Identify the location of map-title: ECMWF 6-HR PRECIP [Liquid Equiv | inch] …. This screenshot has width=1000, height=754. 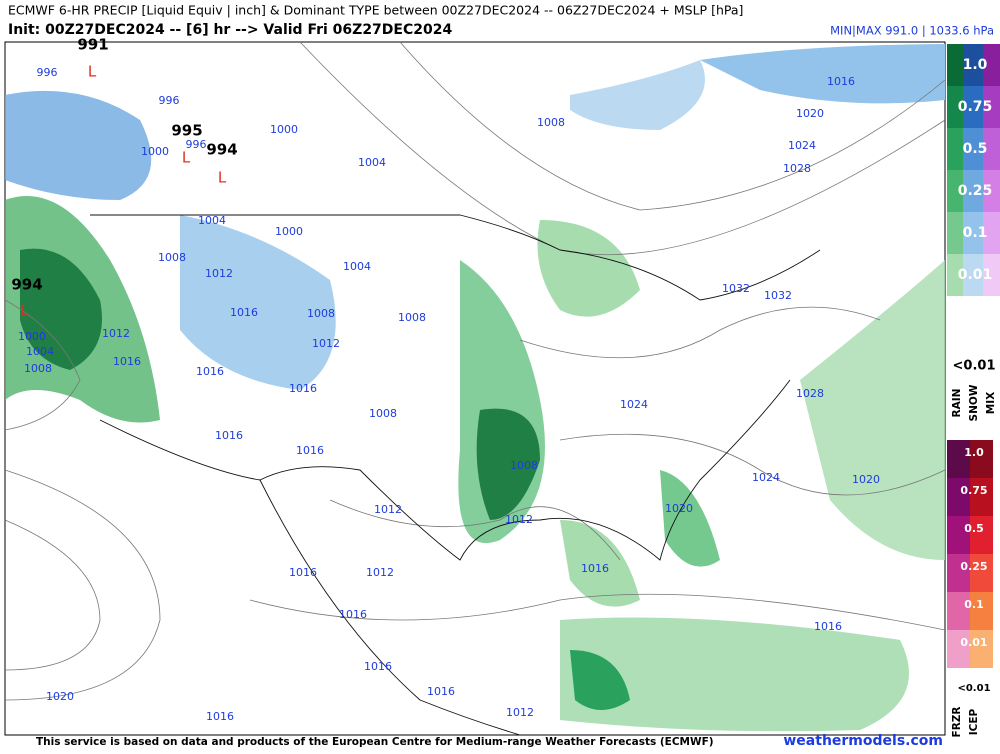
(375, 10).